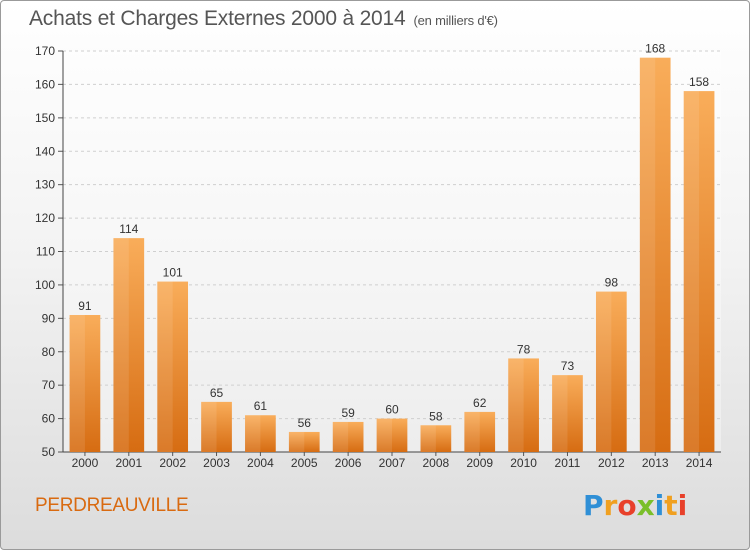 Image resolution: width=750 pixels, height=550 pixels. I want to click on chart-unit: (en milliers d'€), so click(455, 20).